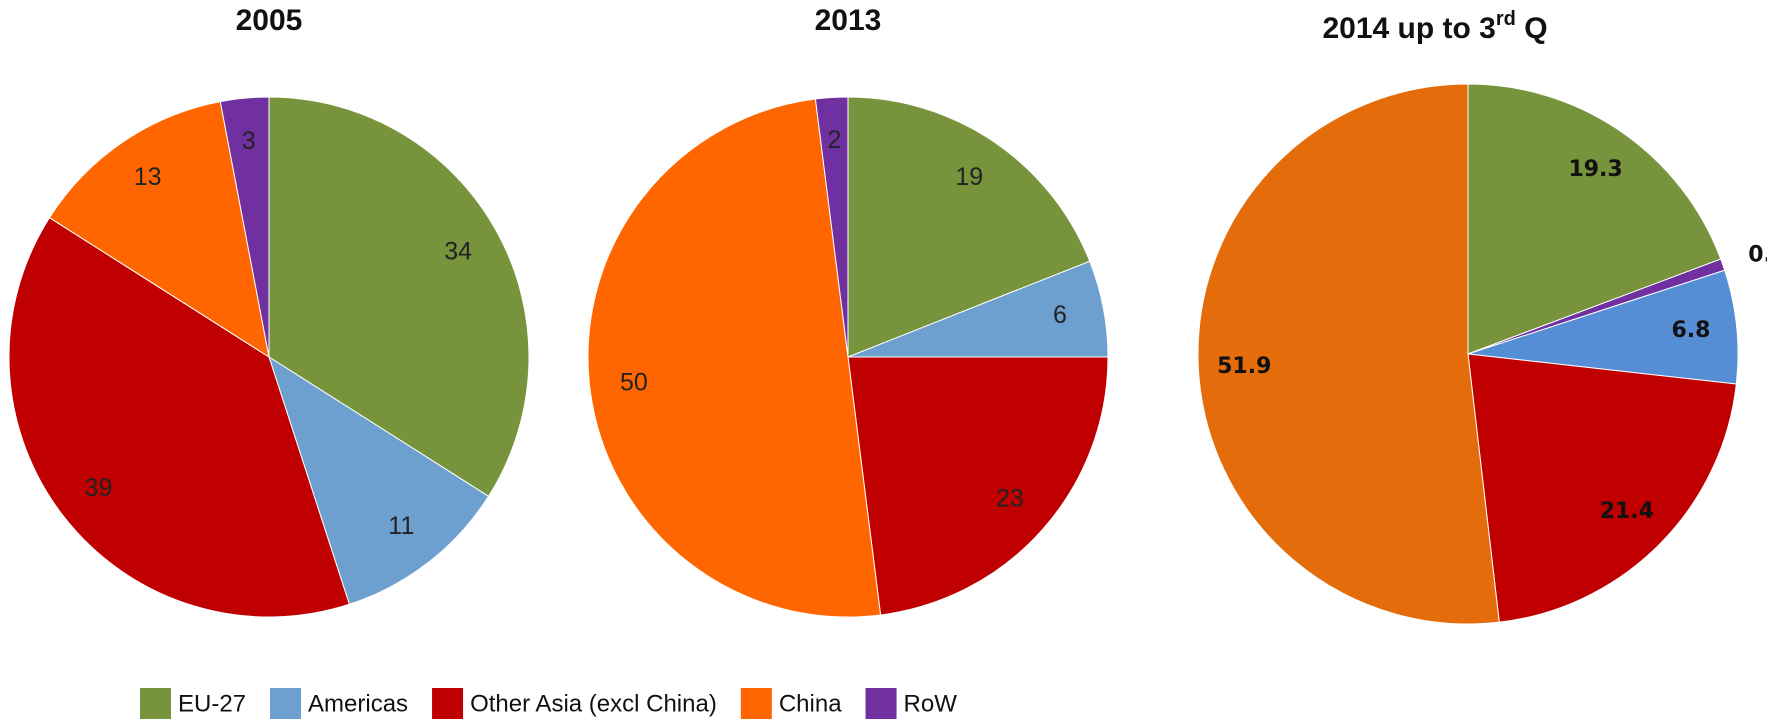 The width and height of the screenshot is (1767, 721). I want to click on chart-title: 2014 up to 3rd Q, so click(1434, 26).